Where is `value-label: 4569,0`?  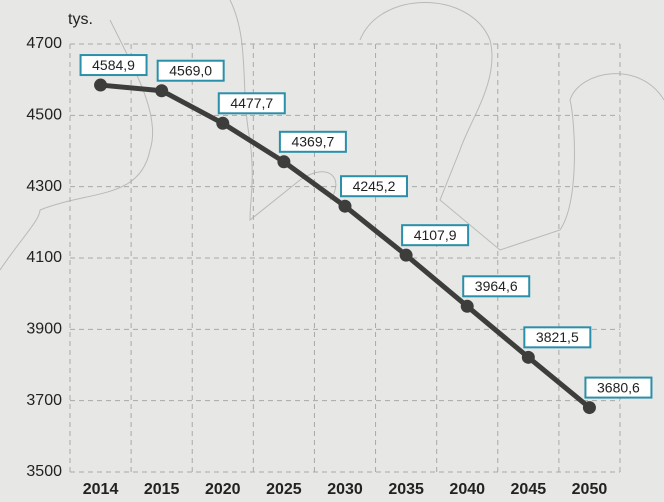 value-label: 4569,0 is located at coordinates (190, 70).